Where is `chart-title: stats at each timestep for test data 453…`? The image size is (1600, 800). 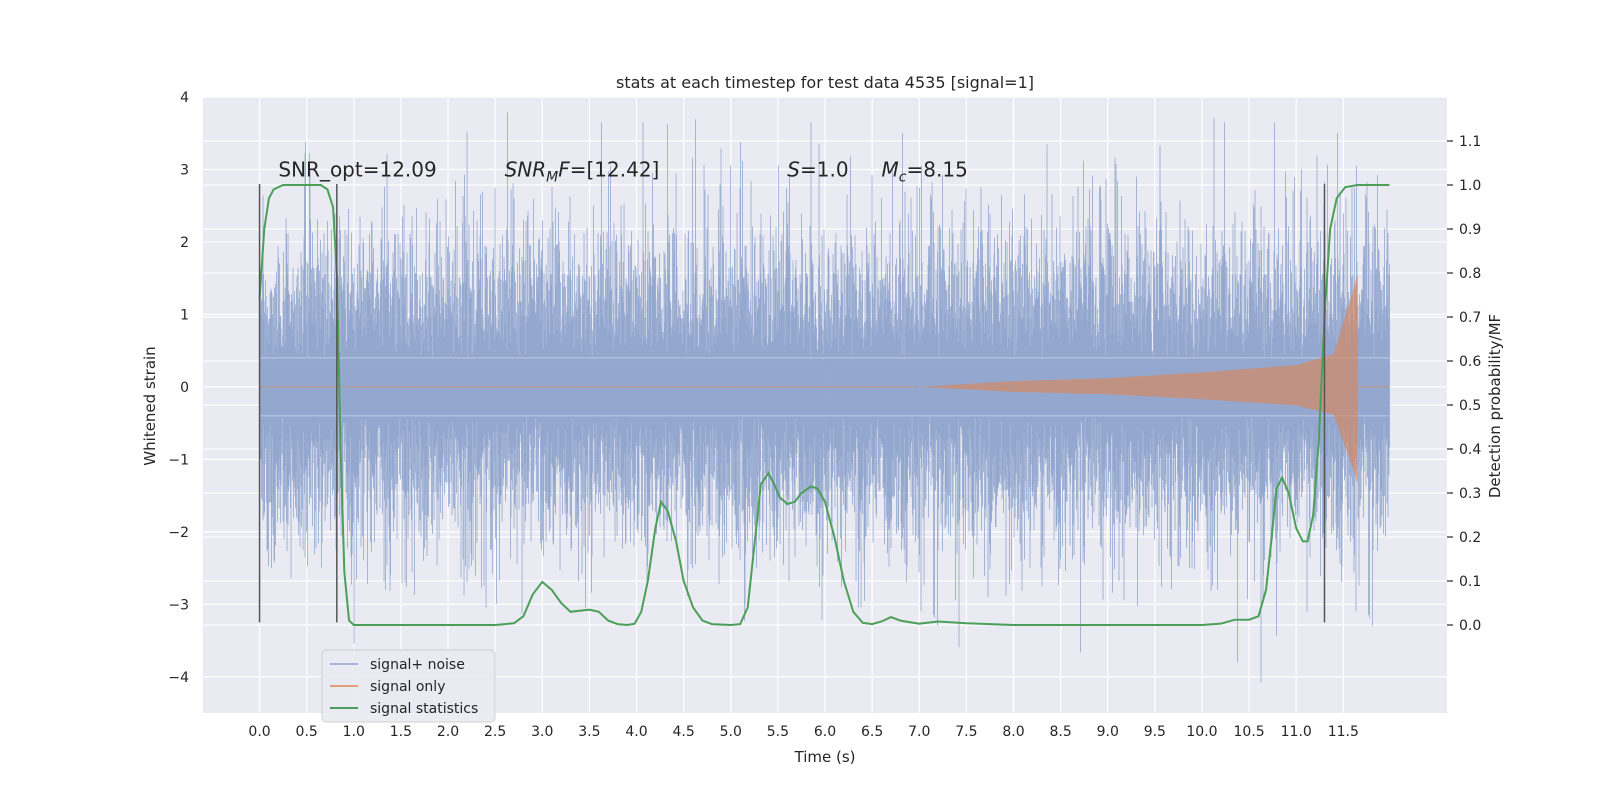
chart-title: stats at each timestep for test data 453… is located at coordinates (825, 82).